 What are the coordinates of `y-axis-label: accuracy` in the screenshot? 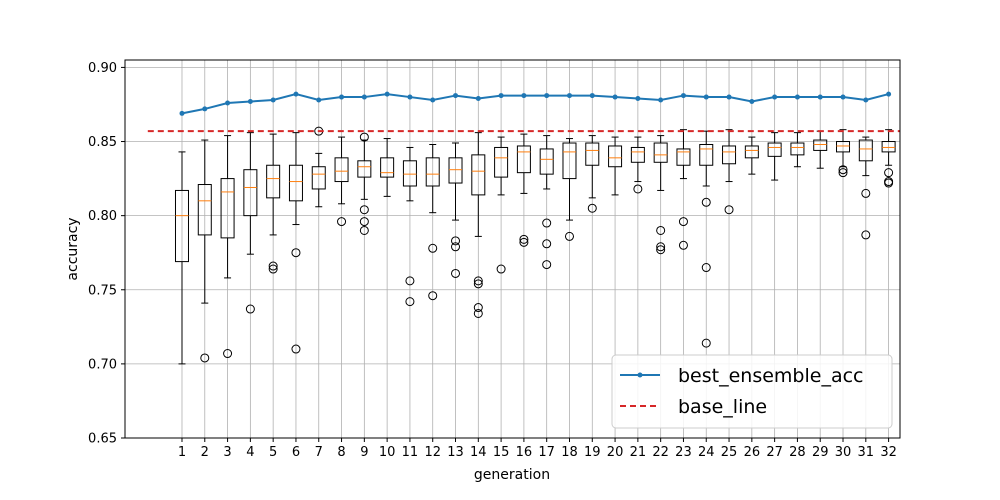 It's located at (73, 248).